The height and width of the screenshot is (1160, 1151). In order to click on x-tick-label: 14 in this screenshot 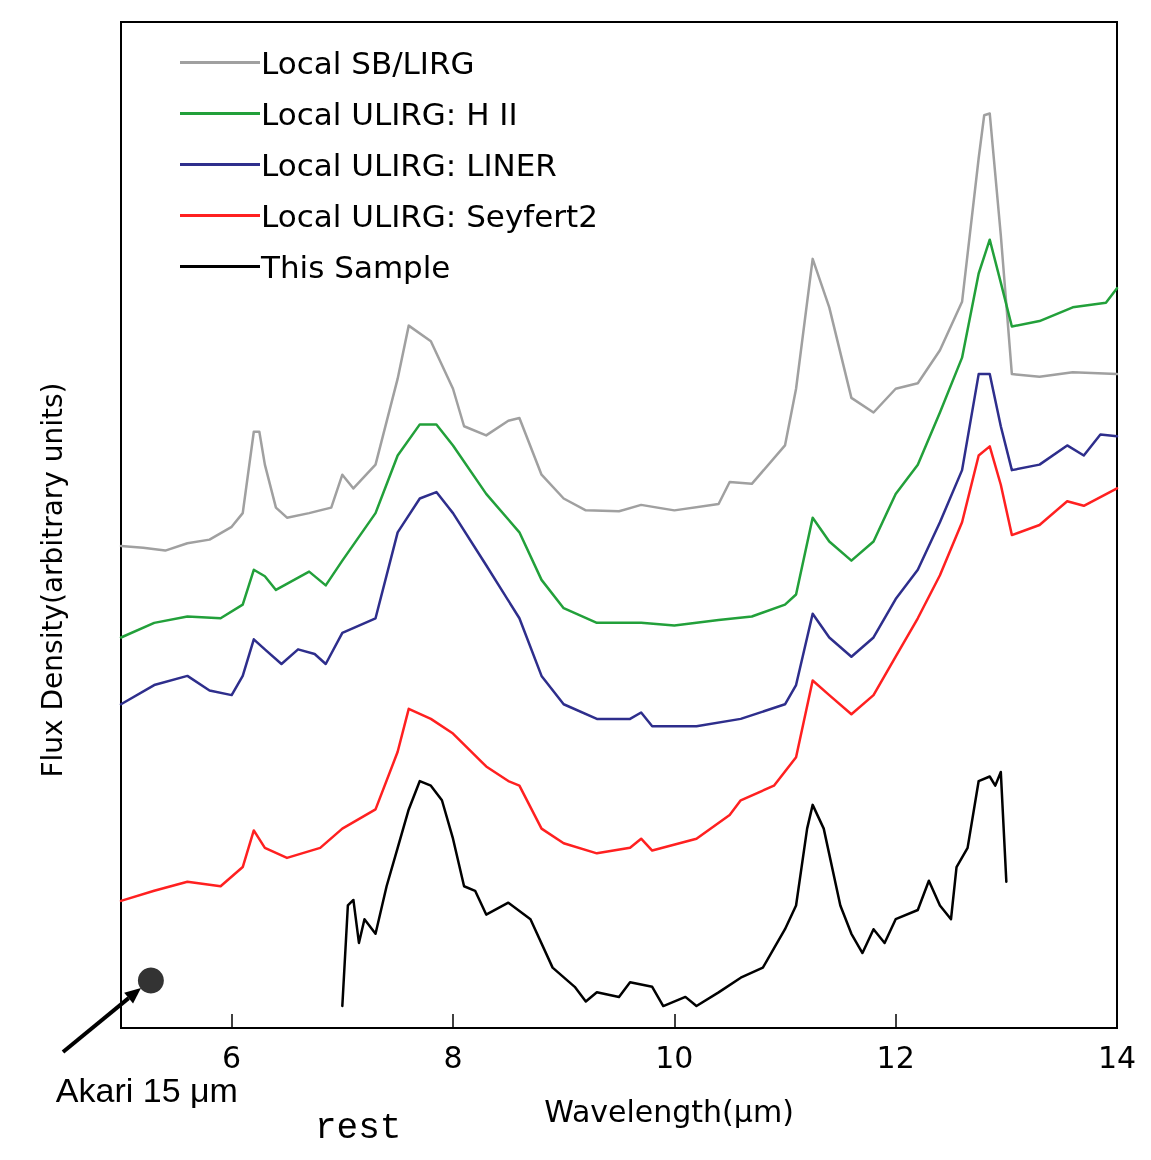, I will do `click(1117, 1057)`.